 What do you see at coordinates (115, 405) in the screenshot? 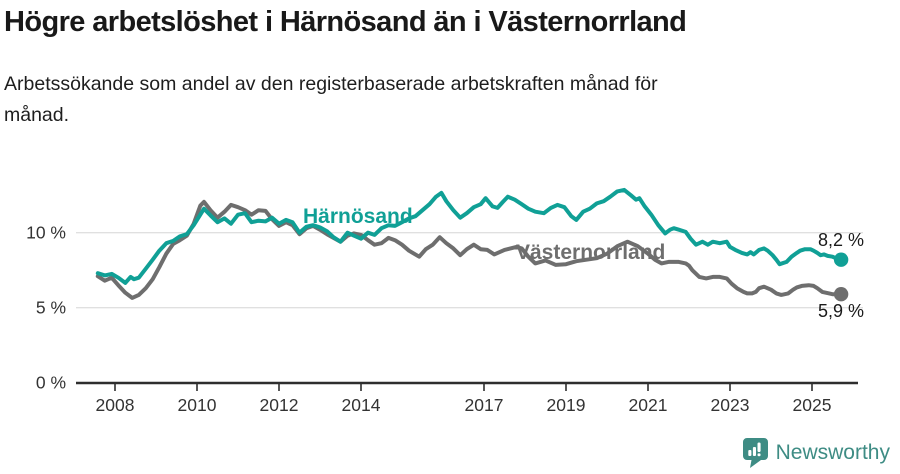
I see `x-tick-label: 2008` at bounding box center [115, 405].